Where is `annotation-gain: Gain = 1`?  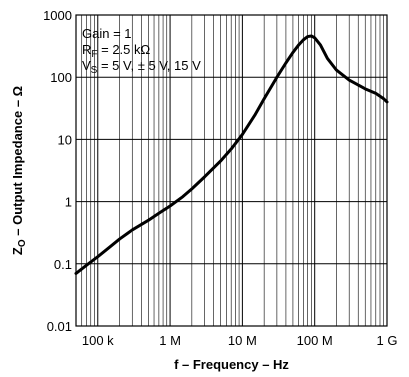 annotation-gain: Gain = 1 is located at coordinates (107, 33).